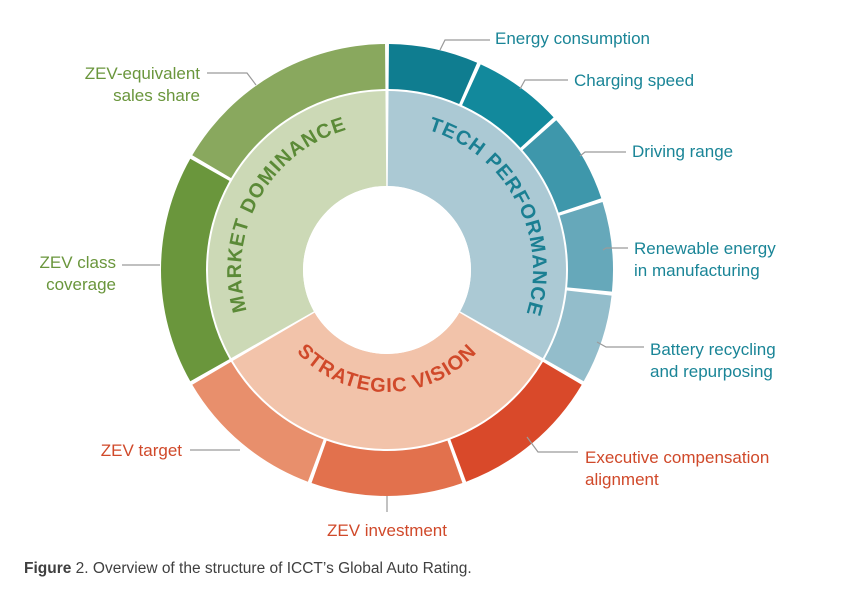 This screenshot has width=846, height=600. What do you see at coordinates (143, 84) in the screenshot?
I see `metric-label: ZEV-equivalent sales share` at bounding box center [143, 84].